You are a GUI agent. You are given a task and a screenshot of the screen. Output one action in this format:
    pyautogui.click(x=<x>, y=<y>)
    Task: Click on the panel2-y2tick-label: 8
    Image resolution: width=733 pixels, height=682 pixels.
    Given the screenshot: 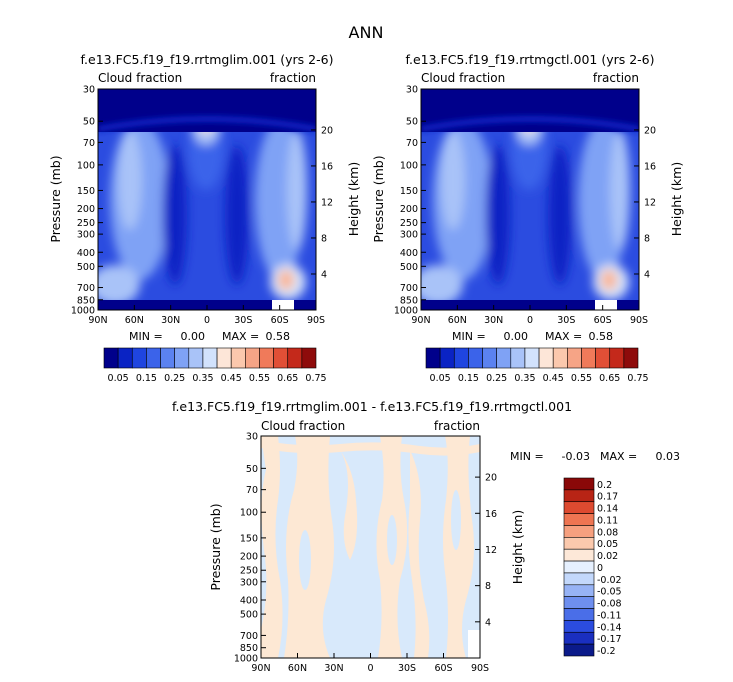 What is the action you would take?
    pyautogui.click(x=647, y=238)
    